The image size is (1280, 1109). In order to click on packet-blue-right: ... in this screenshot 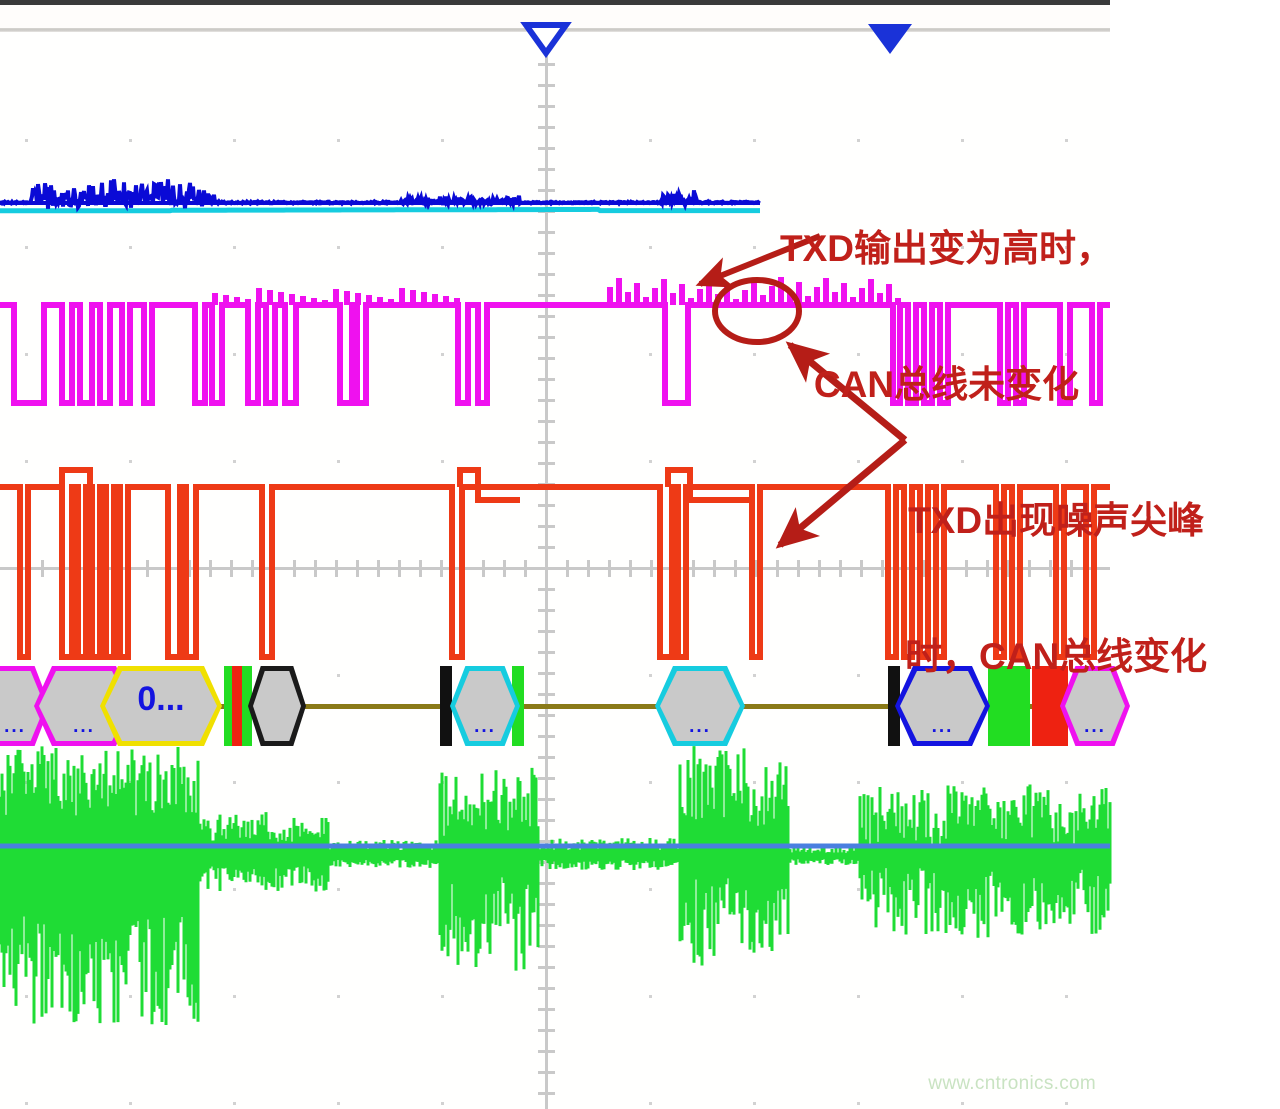, I will do `click(942, 706)`.